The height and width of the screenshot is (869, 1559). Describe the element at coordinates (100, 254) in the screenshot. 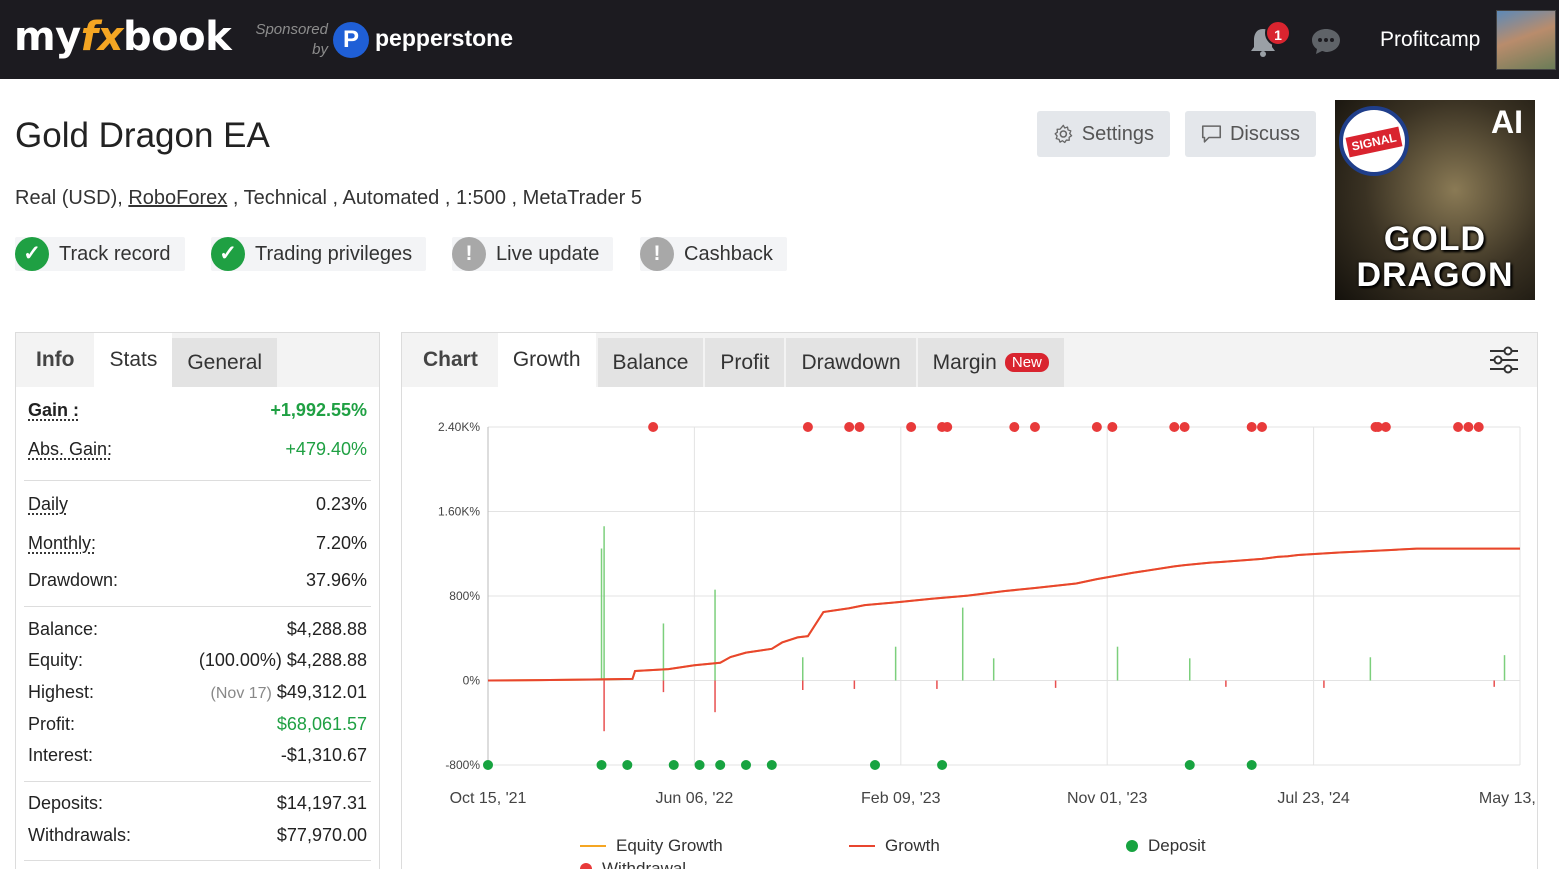

I see `track-record-badge: ✓ Track record` at that location.